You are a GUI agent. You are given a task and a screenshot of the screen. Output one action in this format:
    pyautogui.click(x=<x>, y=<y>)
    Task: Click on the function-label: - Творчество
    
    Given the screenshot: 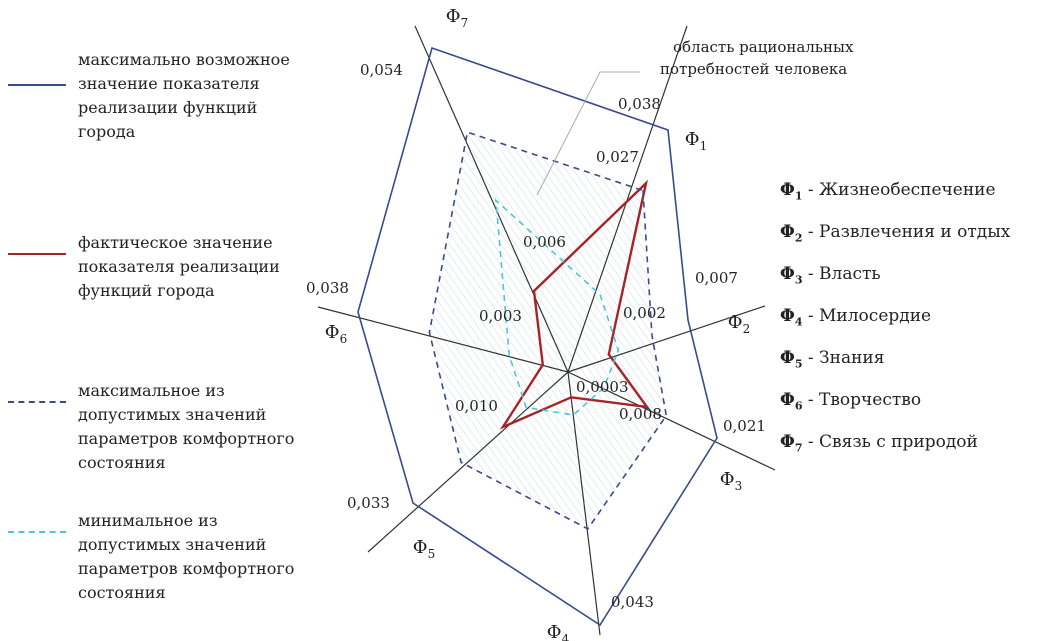 What is the action you would take?
    pyautogui.click(x=862, y=400)
    